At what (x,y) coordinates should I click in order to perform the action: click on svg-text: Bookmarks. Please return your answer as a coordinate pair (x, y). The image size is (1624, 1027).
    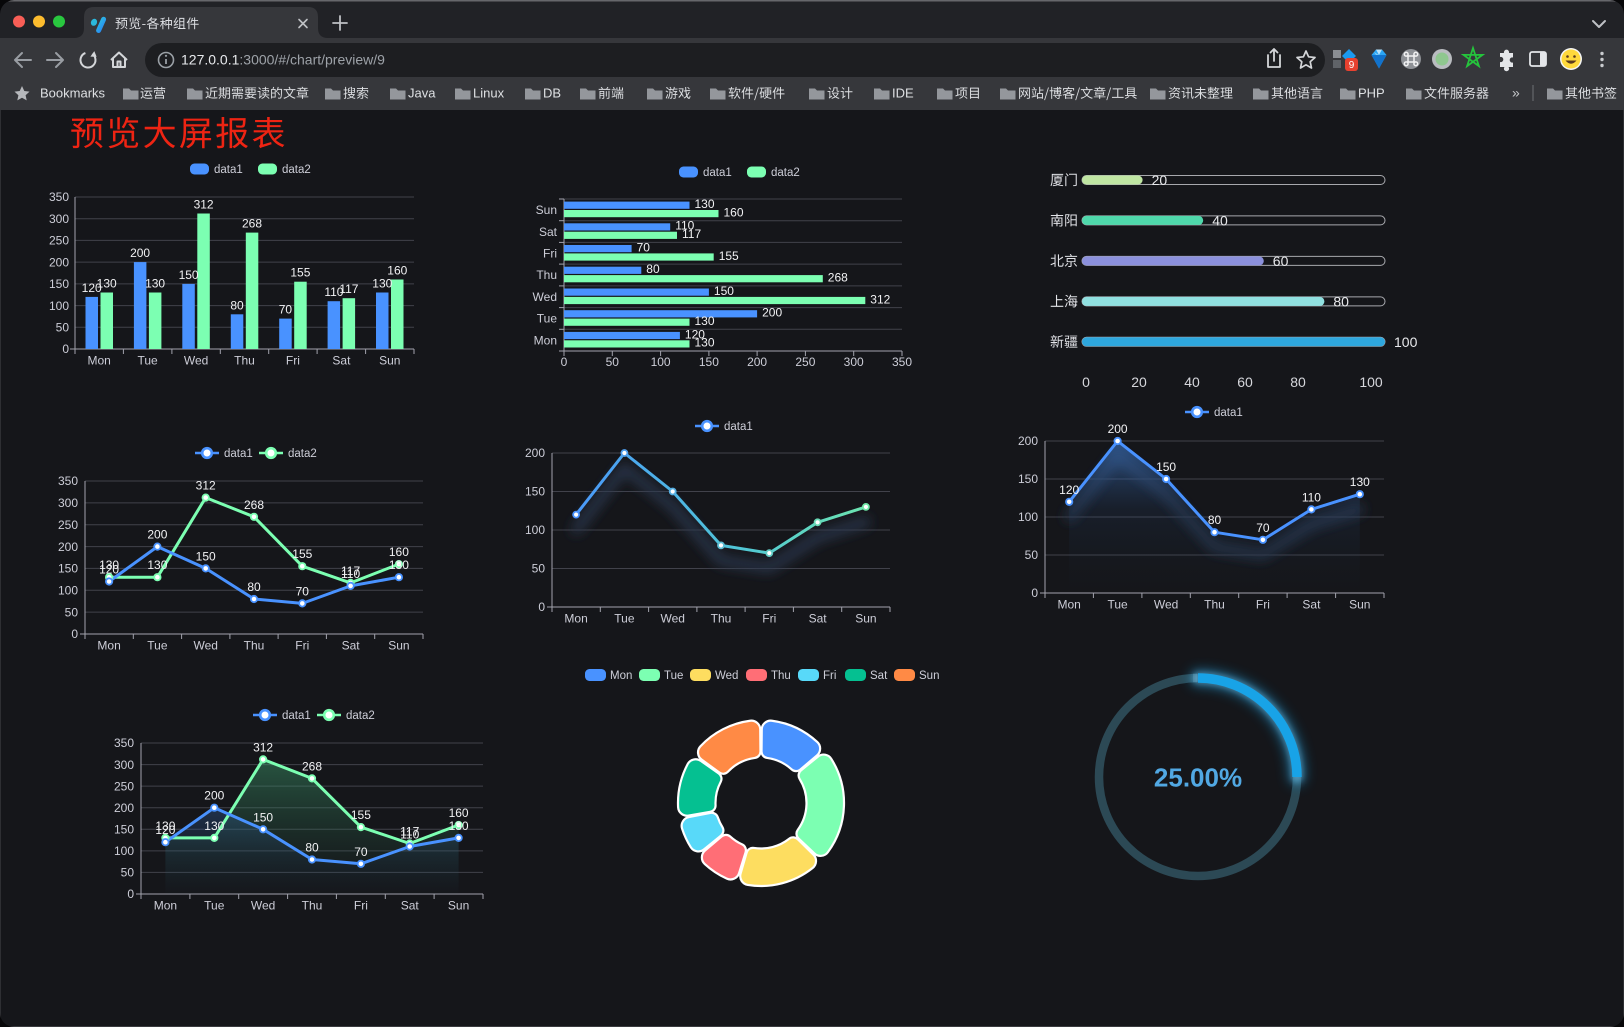
    Looking at the image, I should click on (73, 93).